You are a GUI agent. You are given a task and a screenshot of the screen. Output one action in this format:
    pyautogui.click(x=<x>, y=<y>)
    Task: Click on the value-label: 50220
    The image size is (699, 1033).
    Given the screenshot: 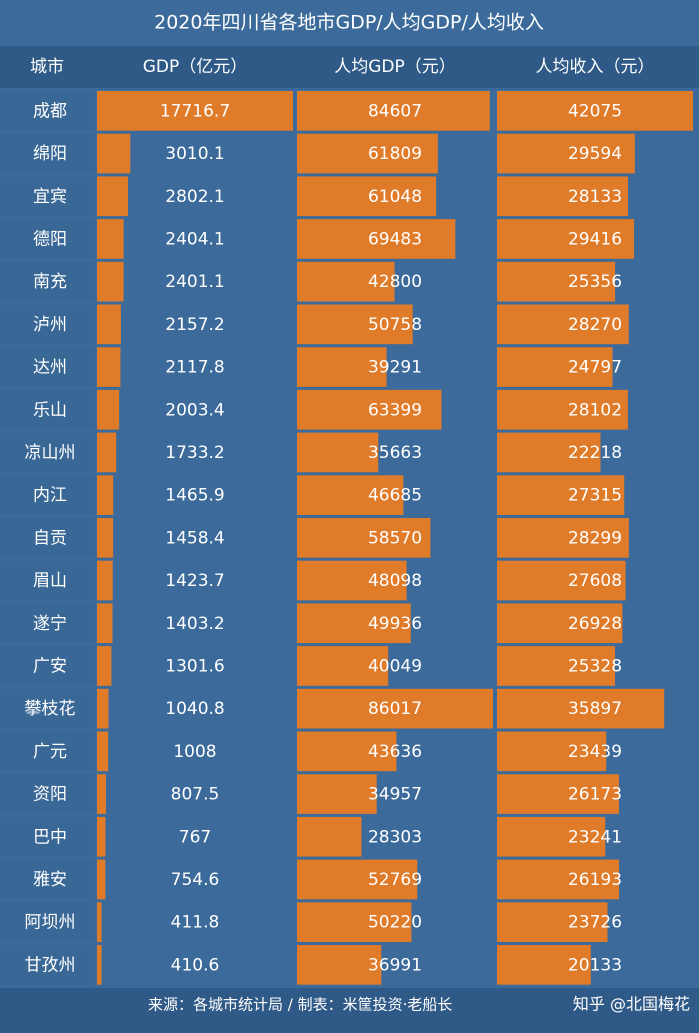 What is the action you would take?
    pyautogui.click(x=395, y=923)
    